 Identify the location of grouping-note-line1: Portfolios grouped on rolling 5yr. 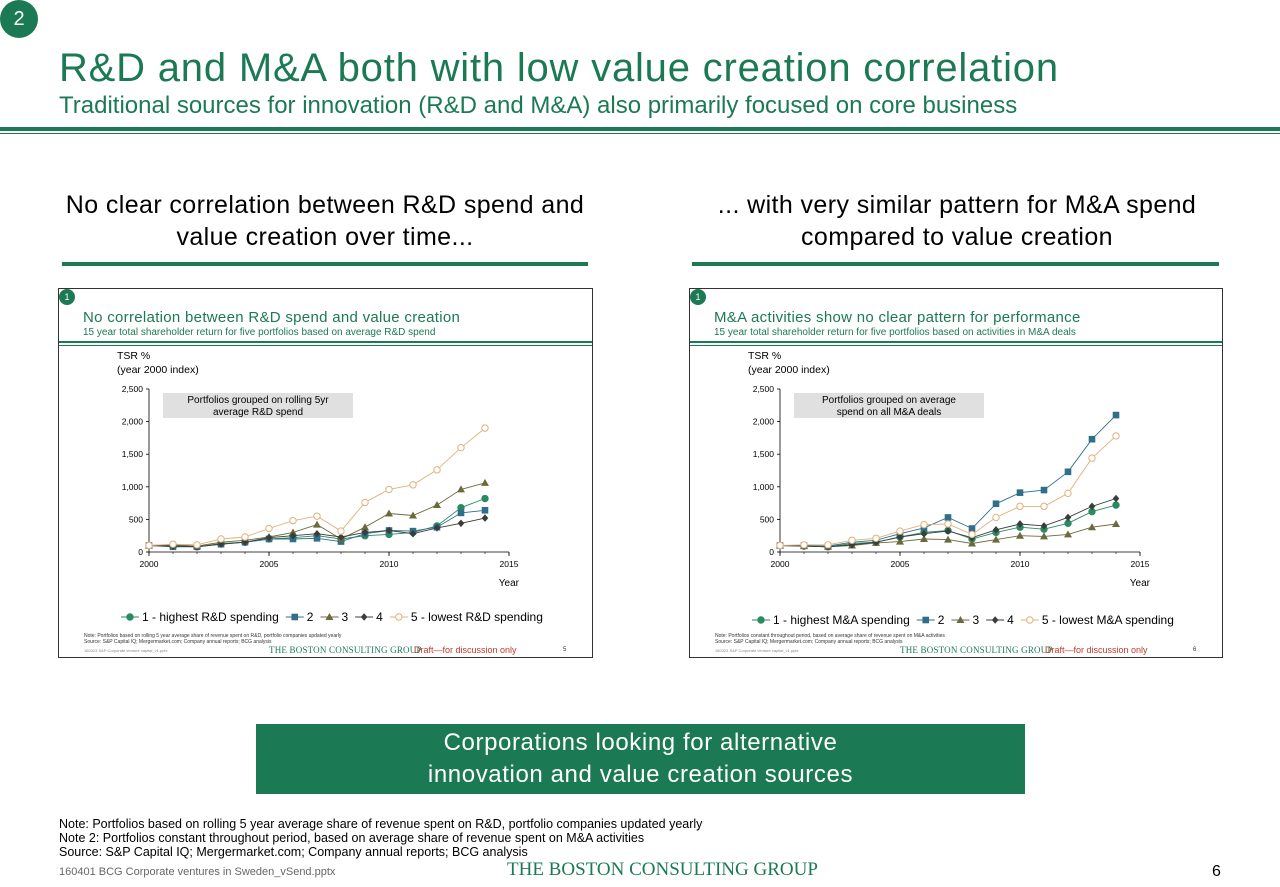
(258, 400).